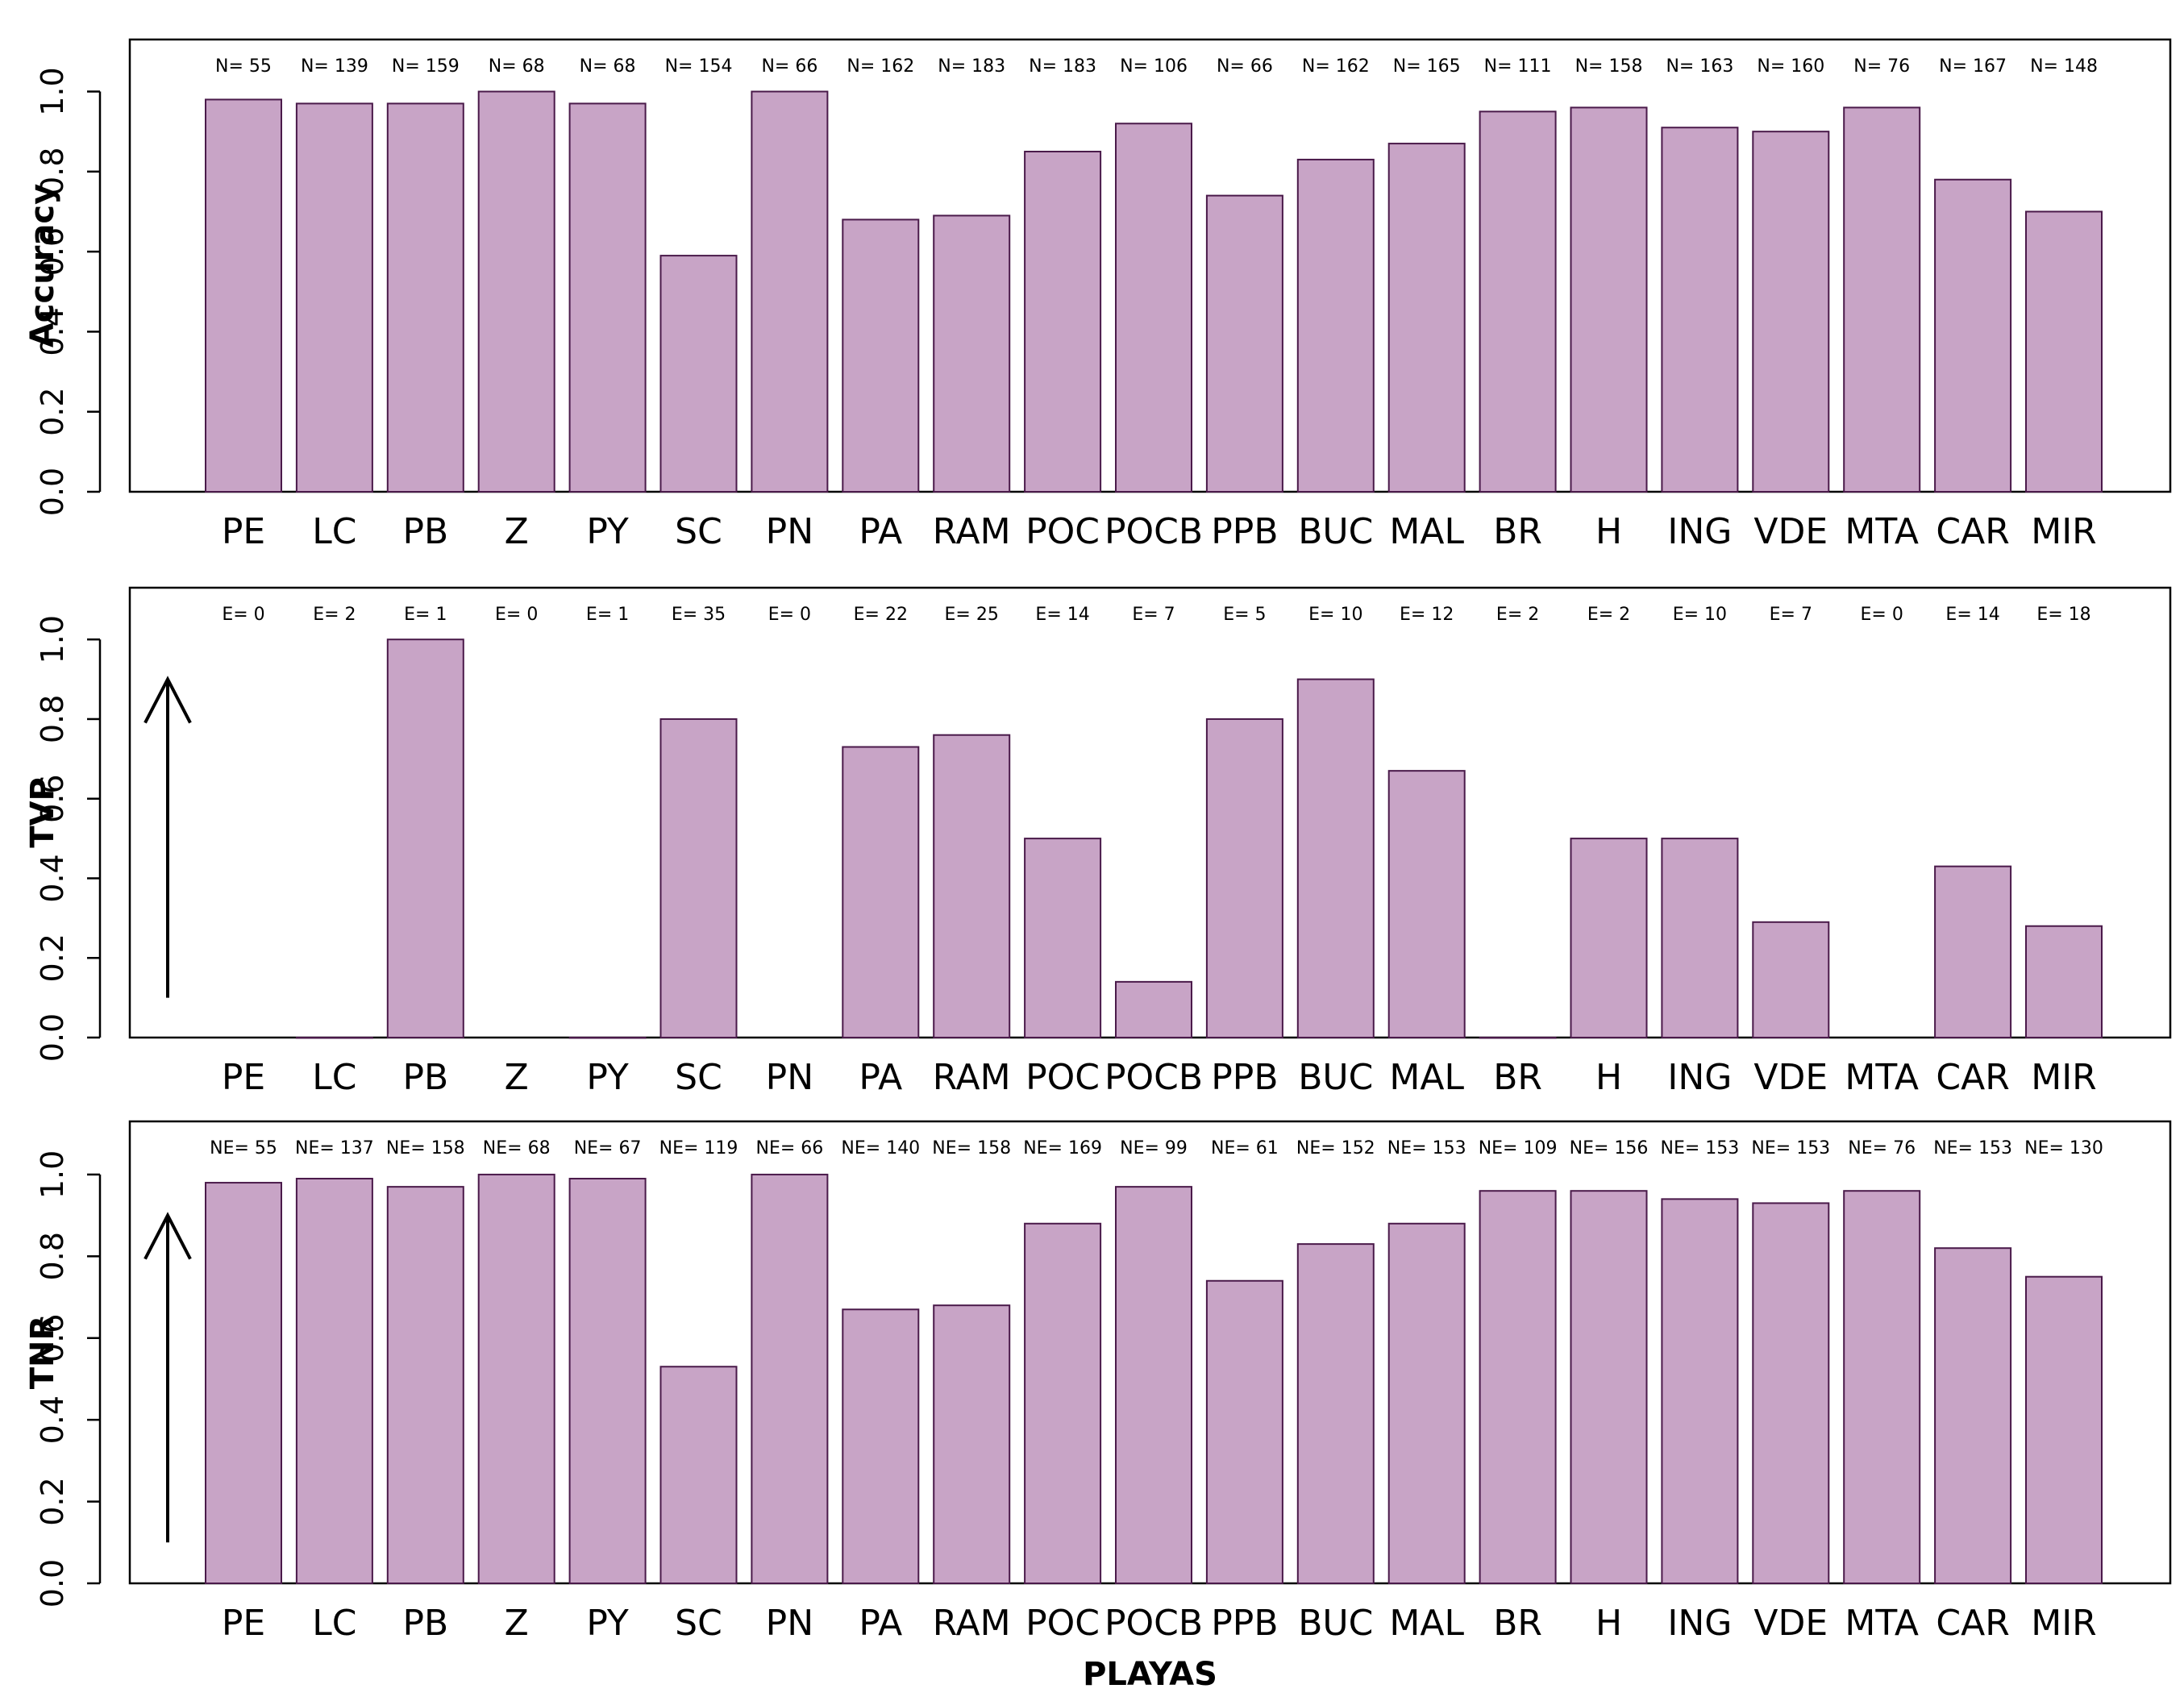 The height and width of the screenshot is (1697, 2184). I want to click on bar-annotation: N= 154, so click(699, 67).